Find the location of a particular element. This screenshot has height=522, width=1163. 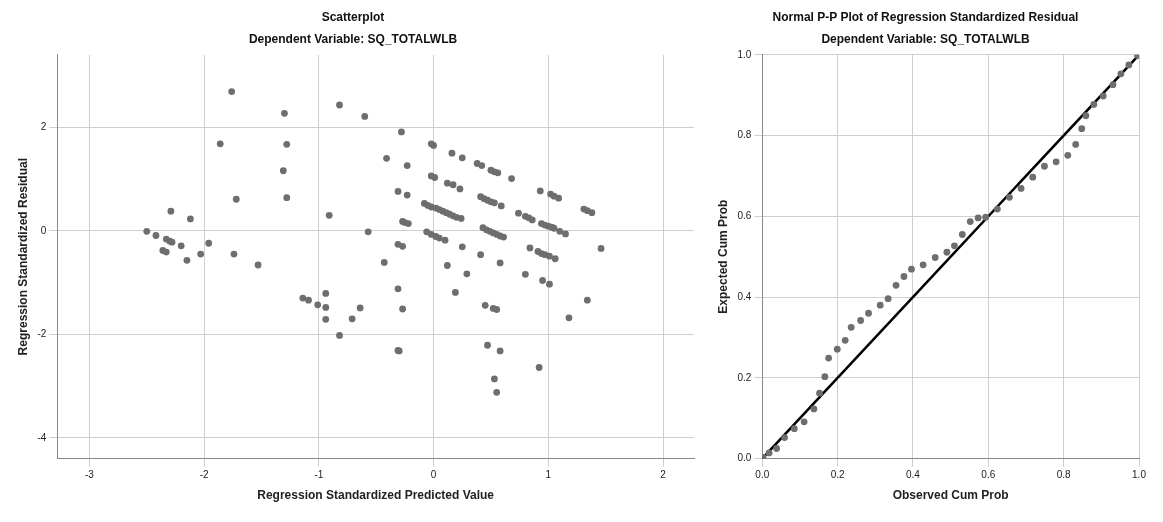

x-tick-label: -1 is located at coordinates (319, 475).